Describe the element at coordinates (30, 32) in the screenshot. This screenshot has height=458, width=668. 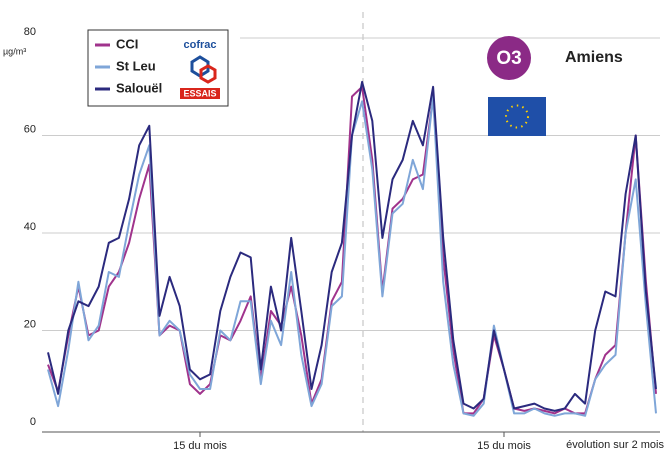
I see `y-tick-label: 80` at that location.